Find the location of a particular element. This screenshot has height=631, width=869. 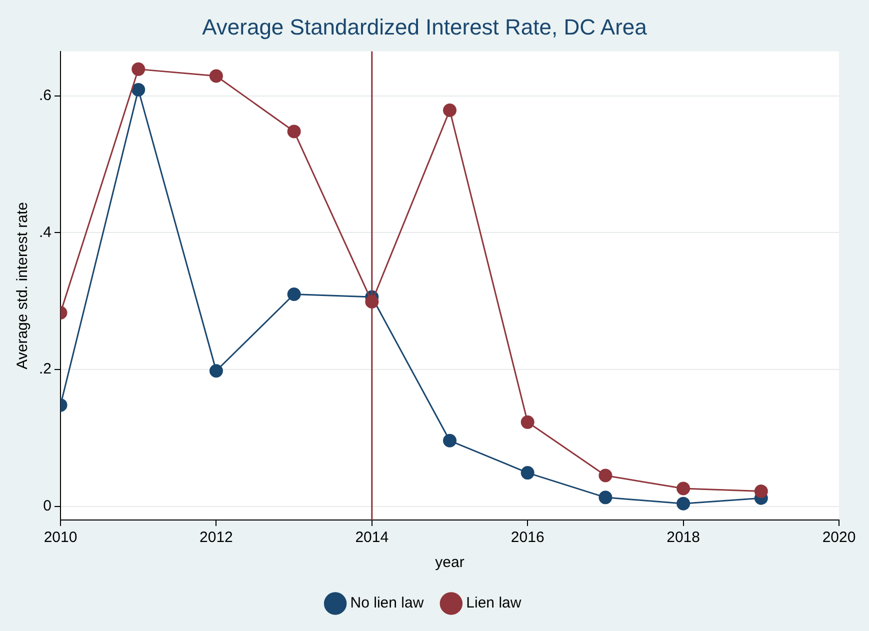

x-tick-label: 2010 is located at coordinates (61, 537).